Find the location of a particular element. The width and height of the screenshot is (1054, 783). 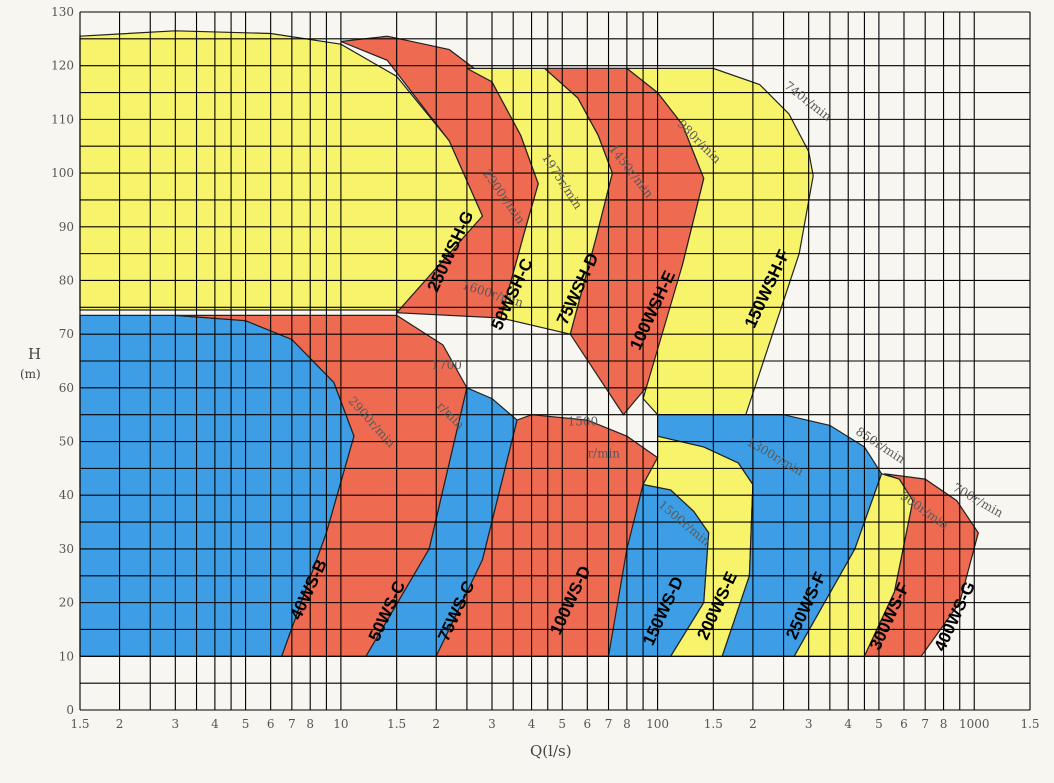

y-tick-label: 120 is located at coordinates (62, 66).